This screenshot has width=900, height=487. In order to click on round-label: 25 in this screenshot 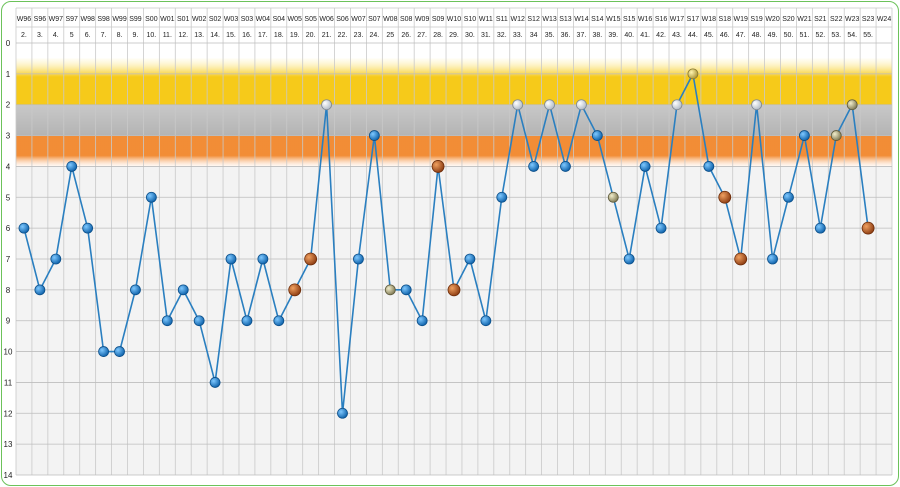, I will do `click(390, 35)`.